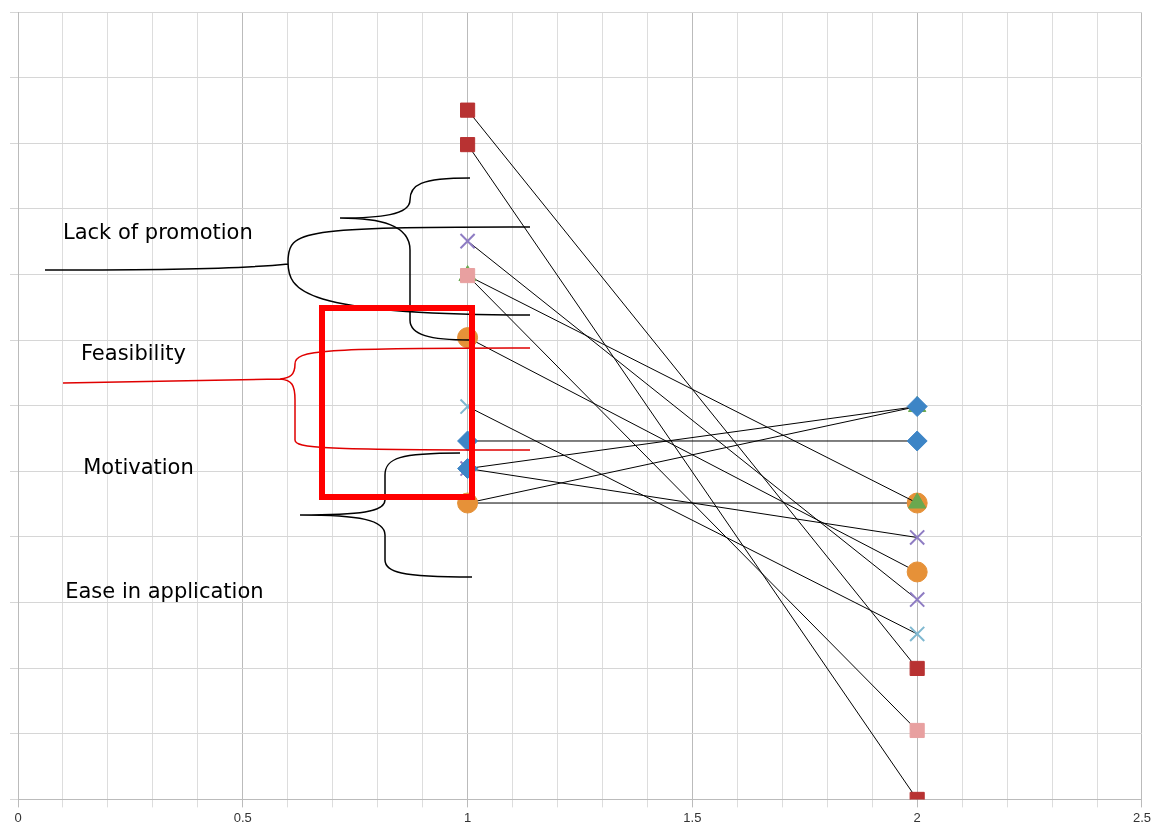  I want to click on x-tick-label: 2, so click(917, 817).